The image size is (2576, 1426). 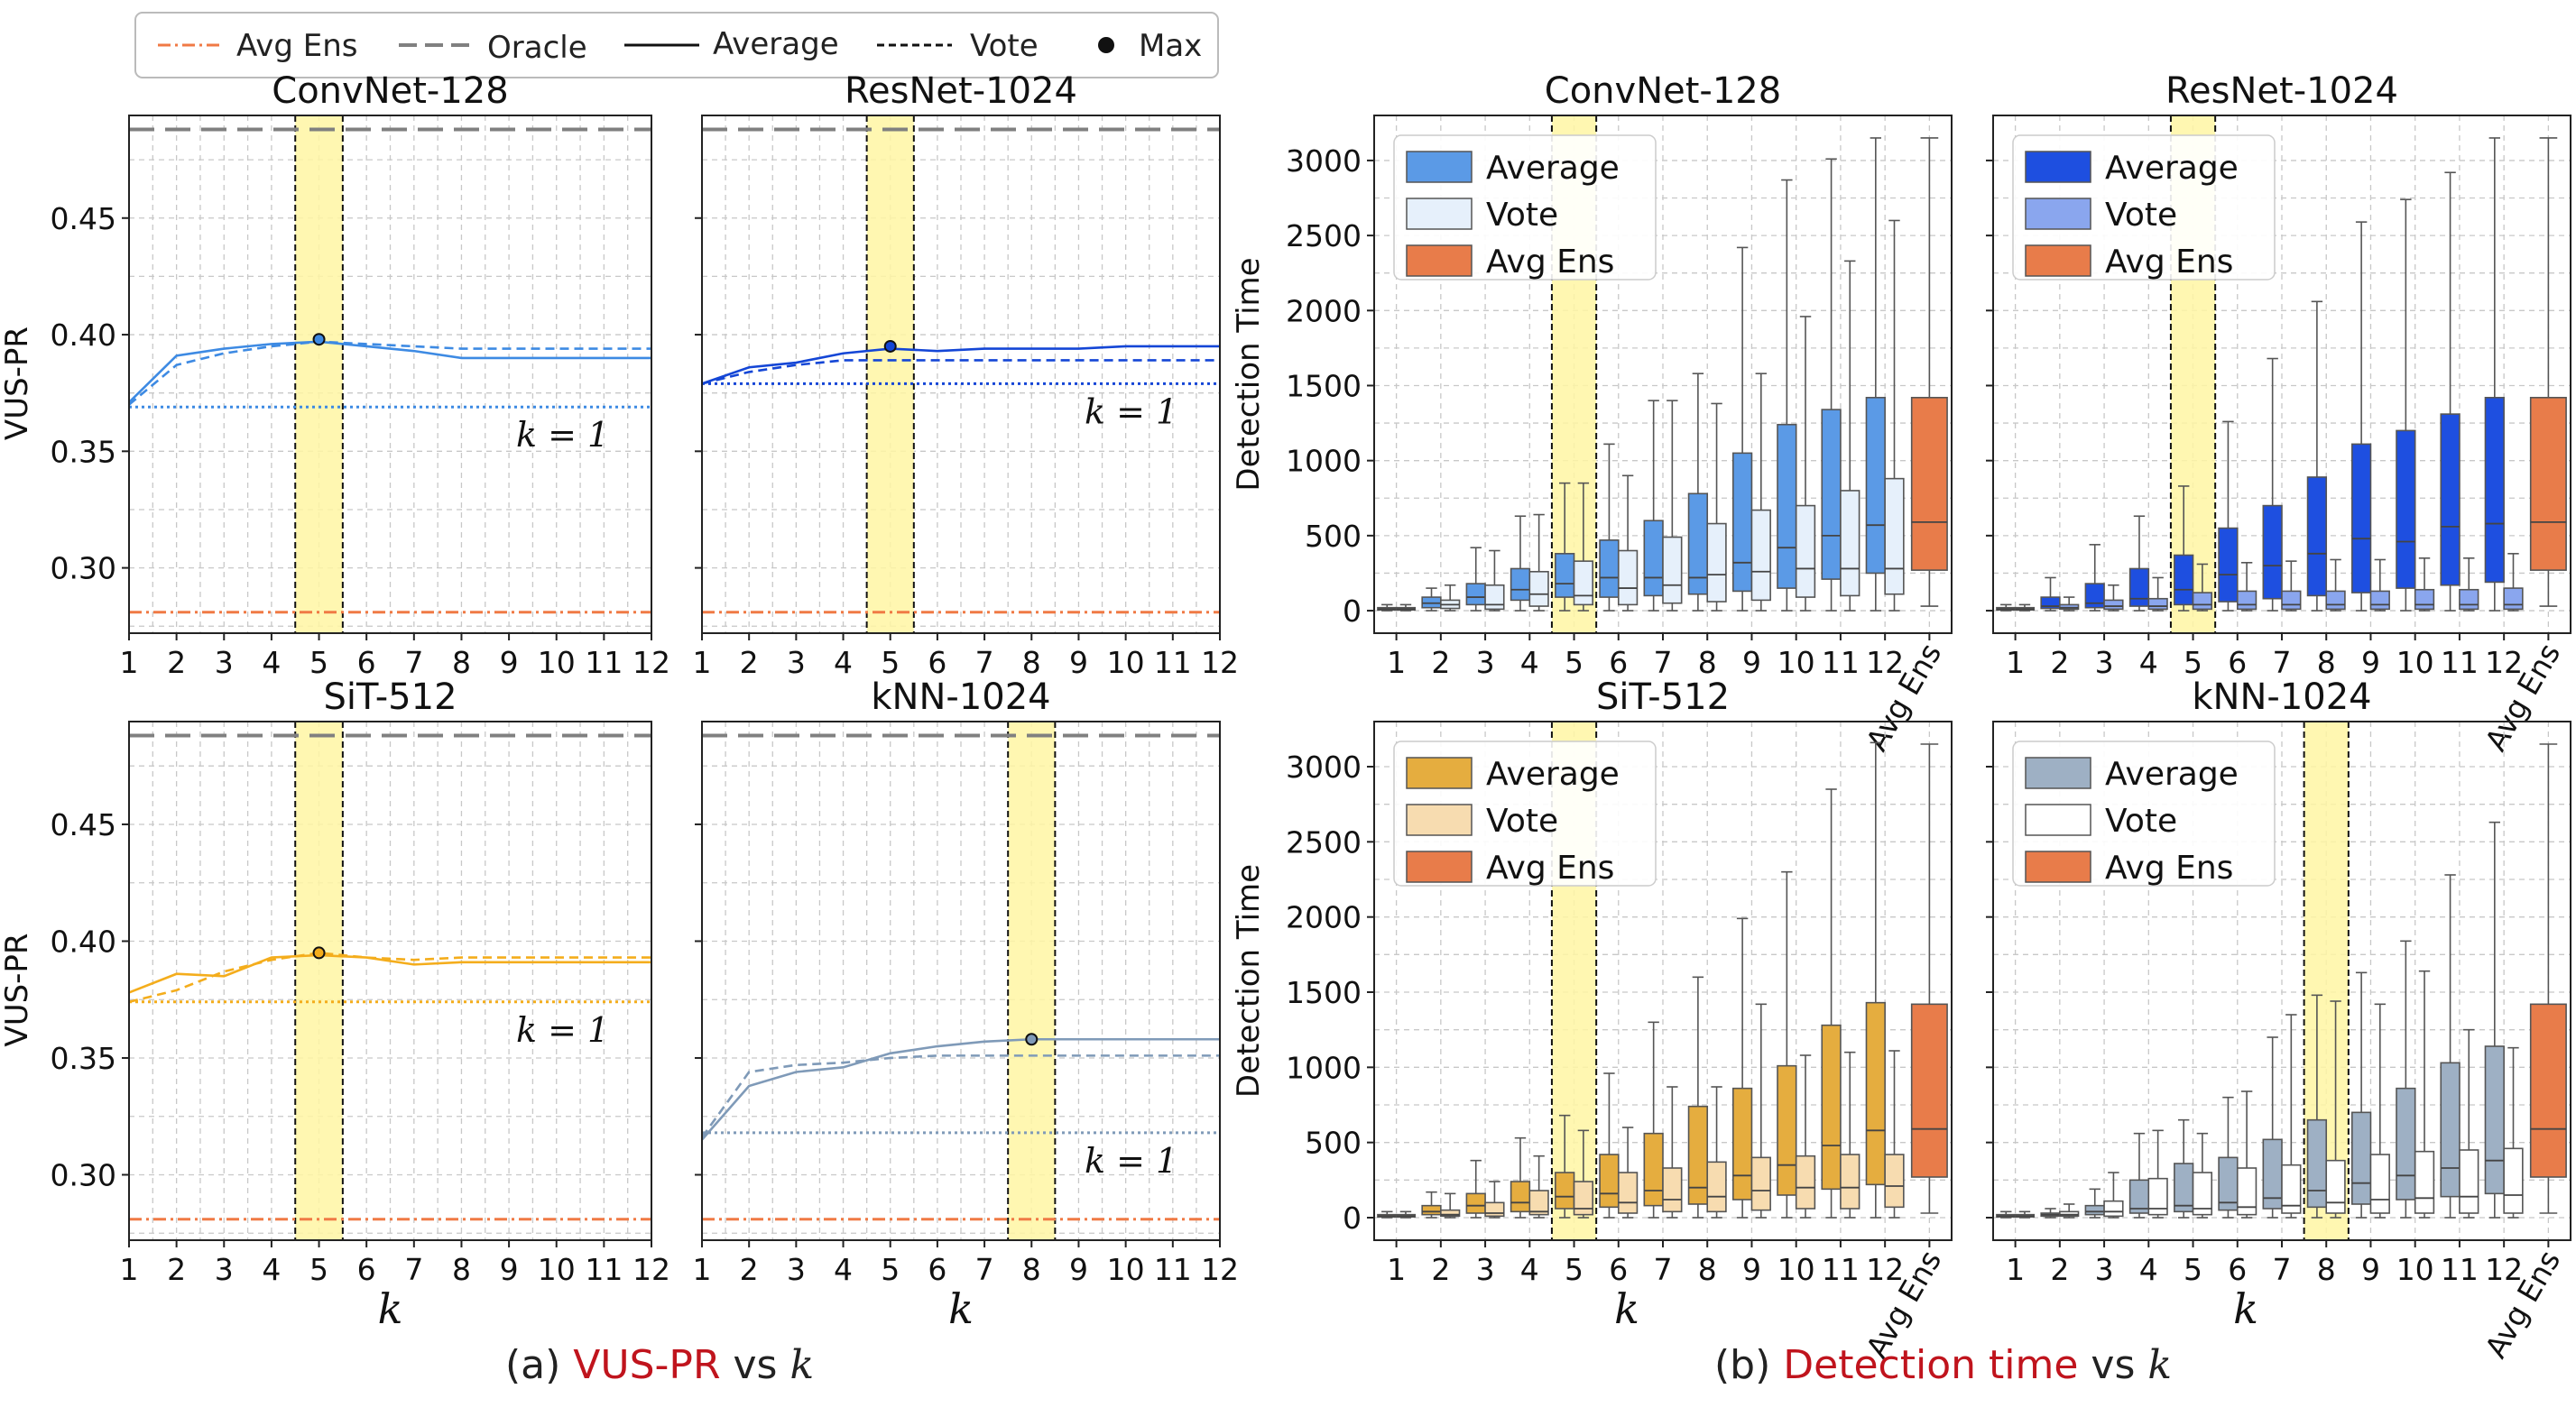 What do you see at coordinates (756, 1365) in the screenshot?
I see `caption-a-vs: vs` at bounding box center [756, 1365].